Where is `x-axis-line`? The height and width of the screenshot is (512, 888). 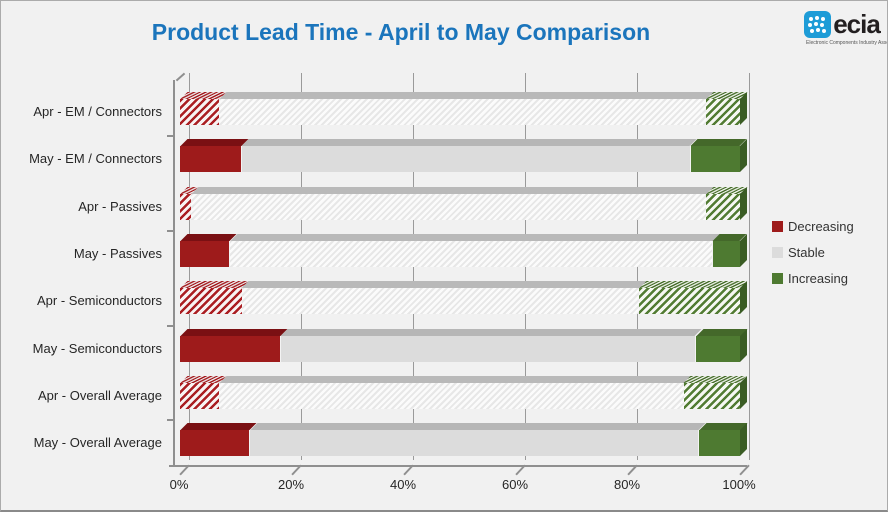
x-axis-line is located at coordinates (458, 466).